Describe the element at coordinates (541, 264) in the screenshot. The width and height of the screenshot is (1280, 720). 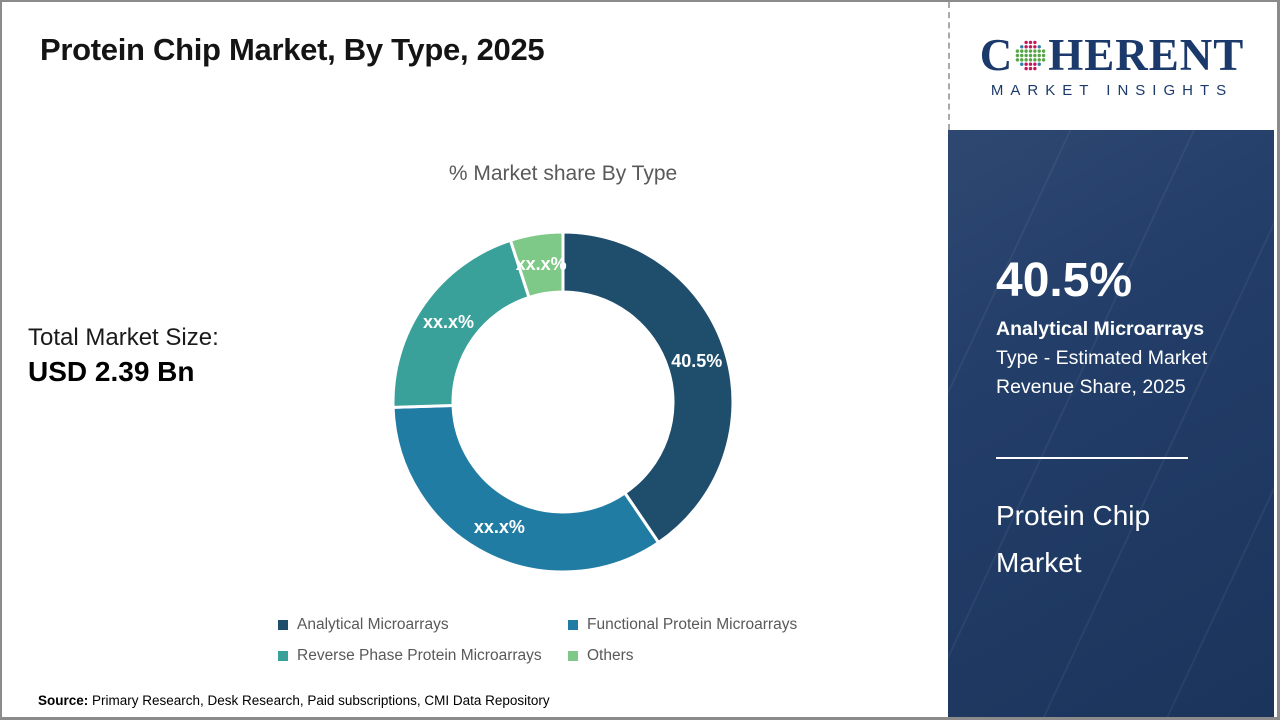
I see `donut-slice-label-3: xx.x%` at that location.